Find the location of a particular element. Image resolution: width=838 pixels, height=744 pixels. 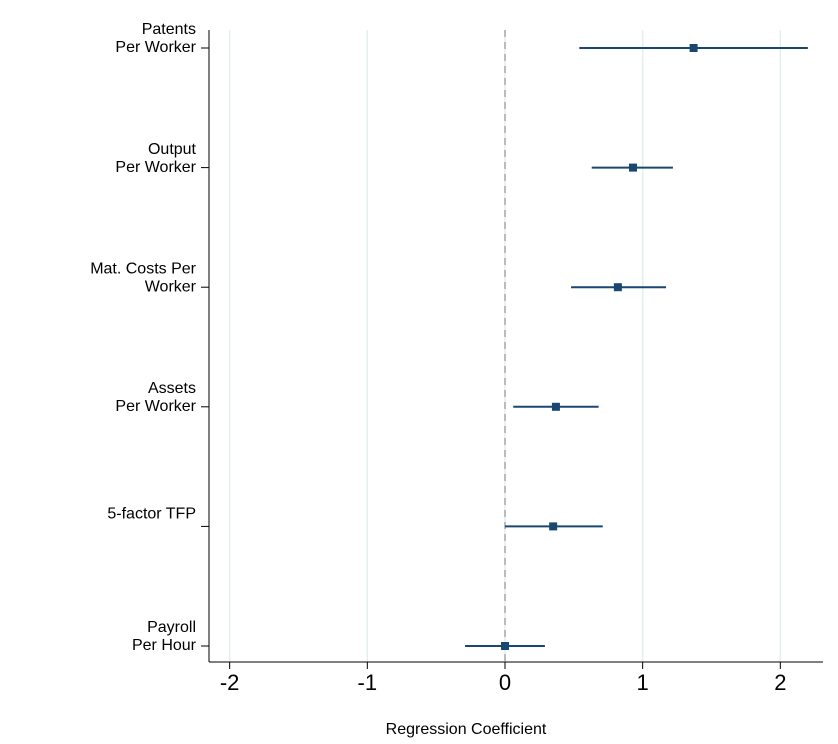

y-tick-label: Mat. Costs Per is located at coordinates (143, 268).